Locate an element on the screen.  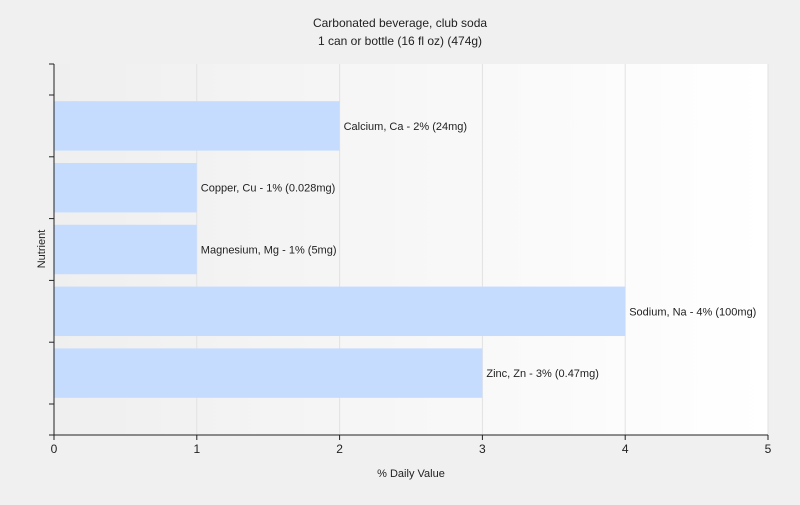
x-tick-label: 5 is located at coordinates (768, 449).